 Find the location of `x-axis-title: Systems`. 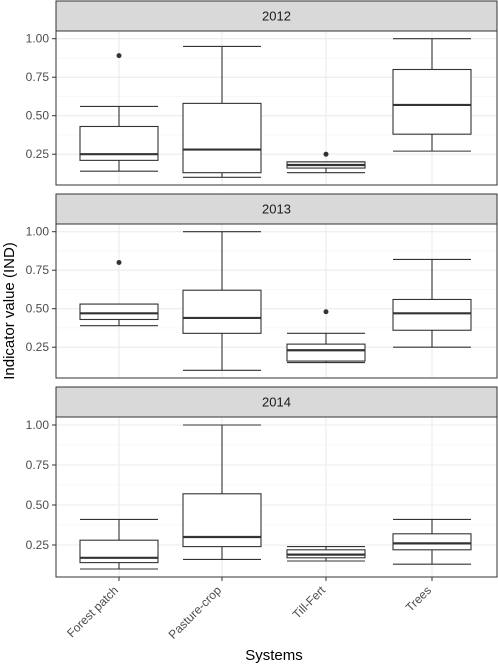

x-axis-title: Systems is located at coordinates (274, 655).